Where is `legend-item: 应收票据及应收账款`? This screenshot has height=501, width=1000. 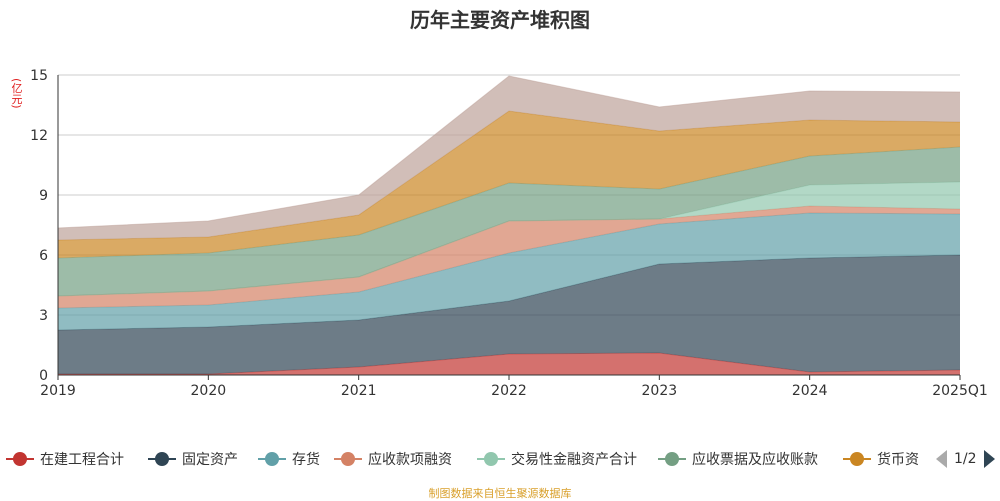
legend-item: 应收票据及应收账款 is located at coordinates (738, 459).